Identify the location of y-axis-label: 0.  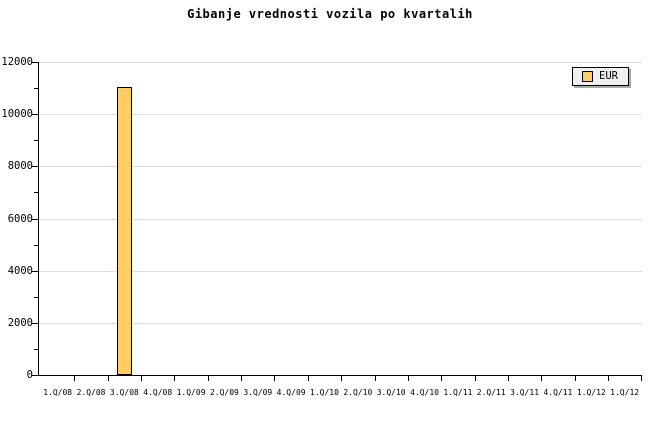
(29, 375).